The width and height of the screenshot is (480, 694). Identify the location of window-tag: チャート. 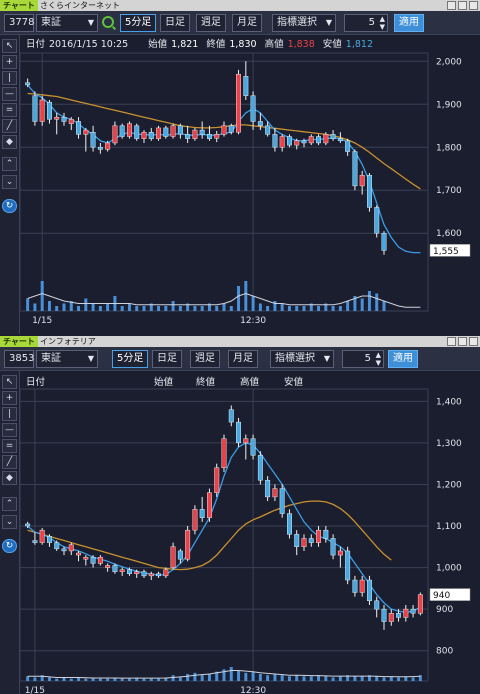
(19, 341).